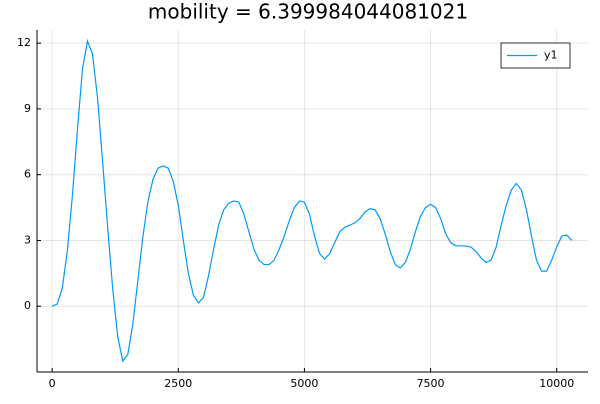  What do you see at coordinates (27, 108) in the screenshot?
I see `y-tick-label: 9` at bounding box center [27, 108].